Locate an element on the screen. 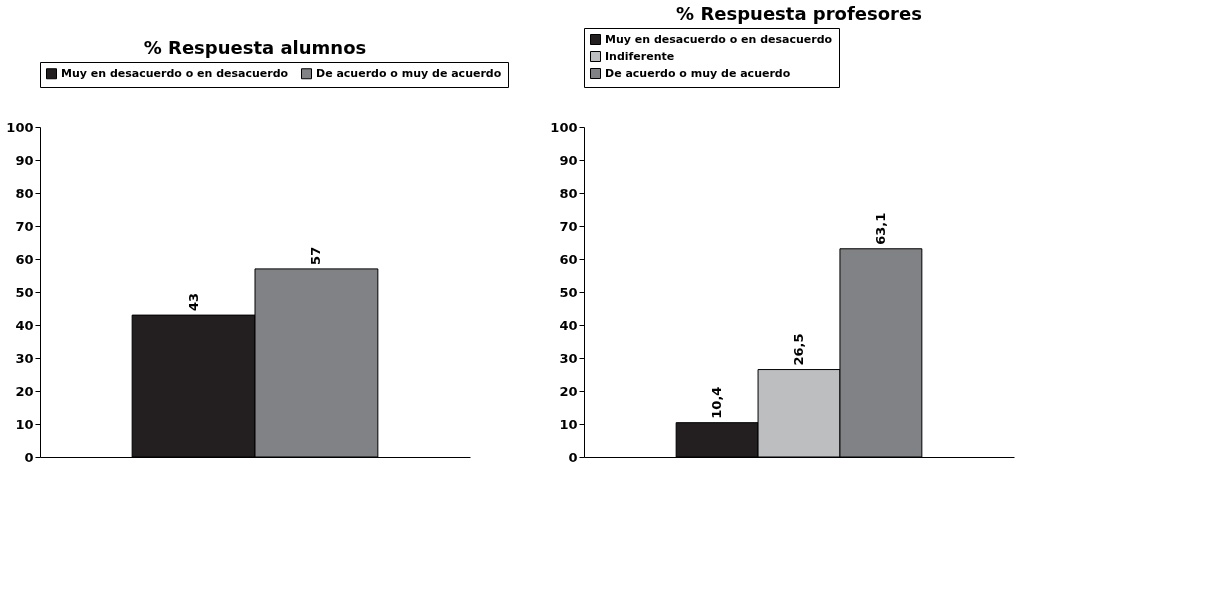 This screenshot has height=598, width=1208. data-label: 26,5 is located at coordinates (798, 349).